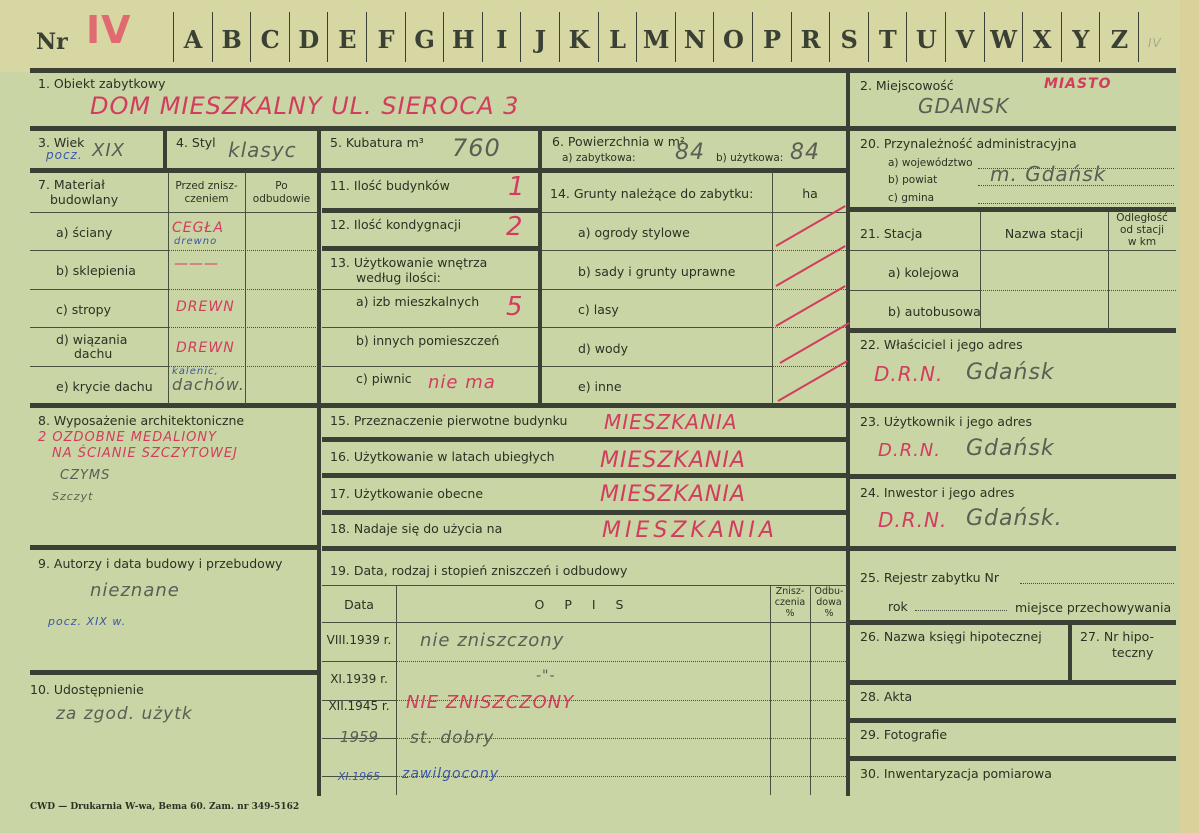 The width and height of the screenshot is (1199, 833). I want to click on index-letter-i: I, so click(501, 37).